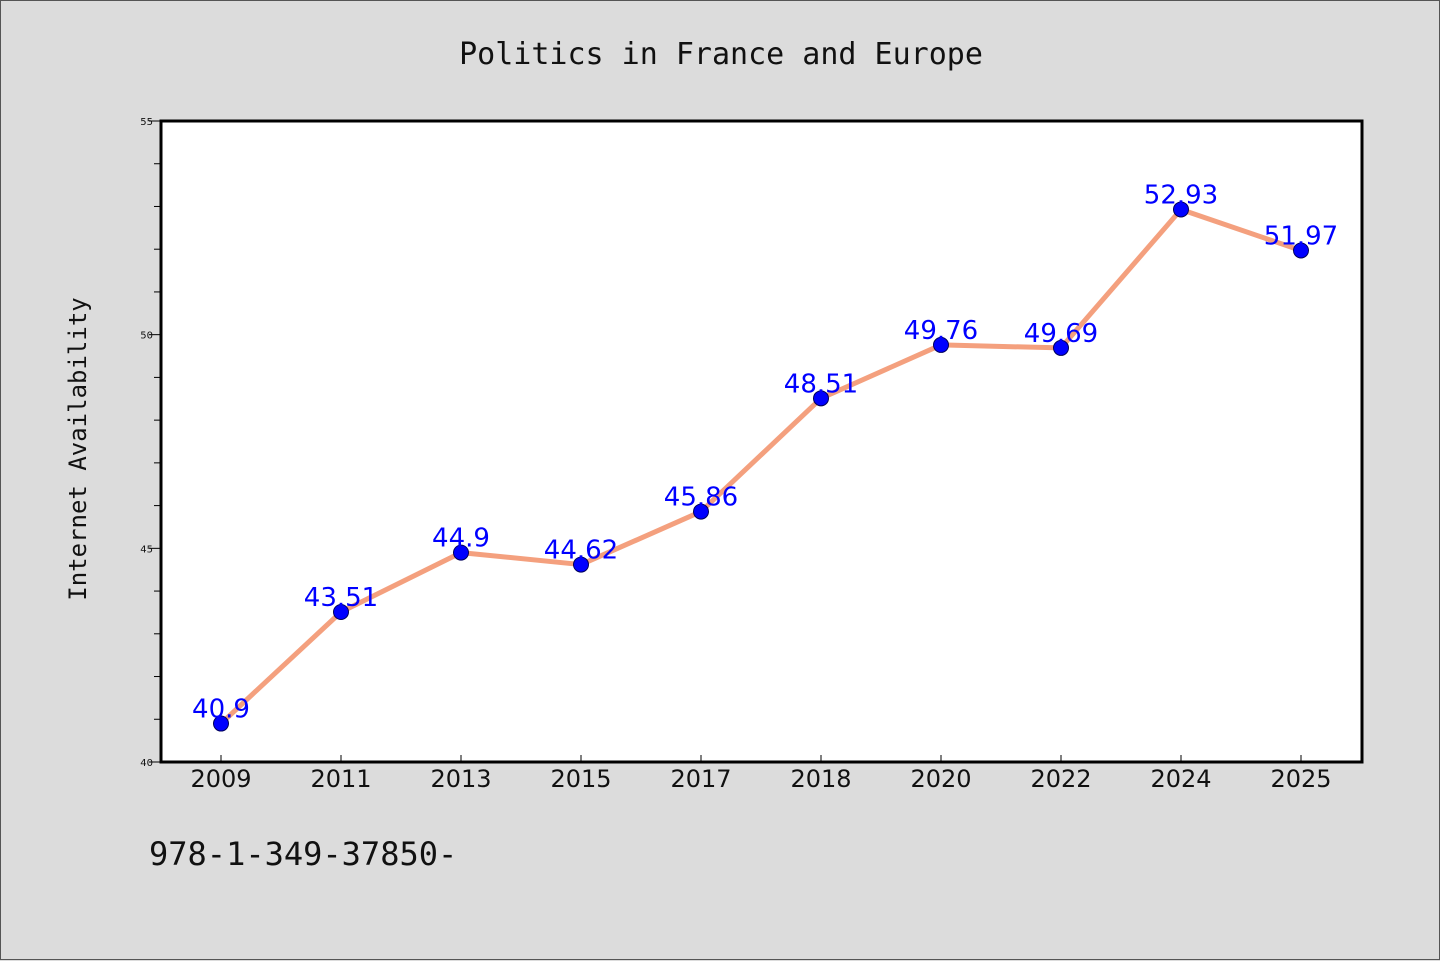  I want to click on data-label: 49.76, so click(941, 331).